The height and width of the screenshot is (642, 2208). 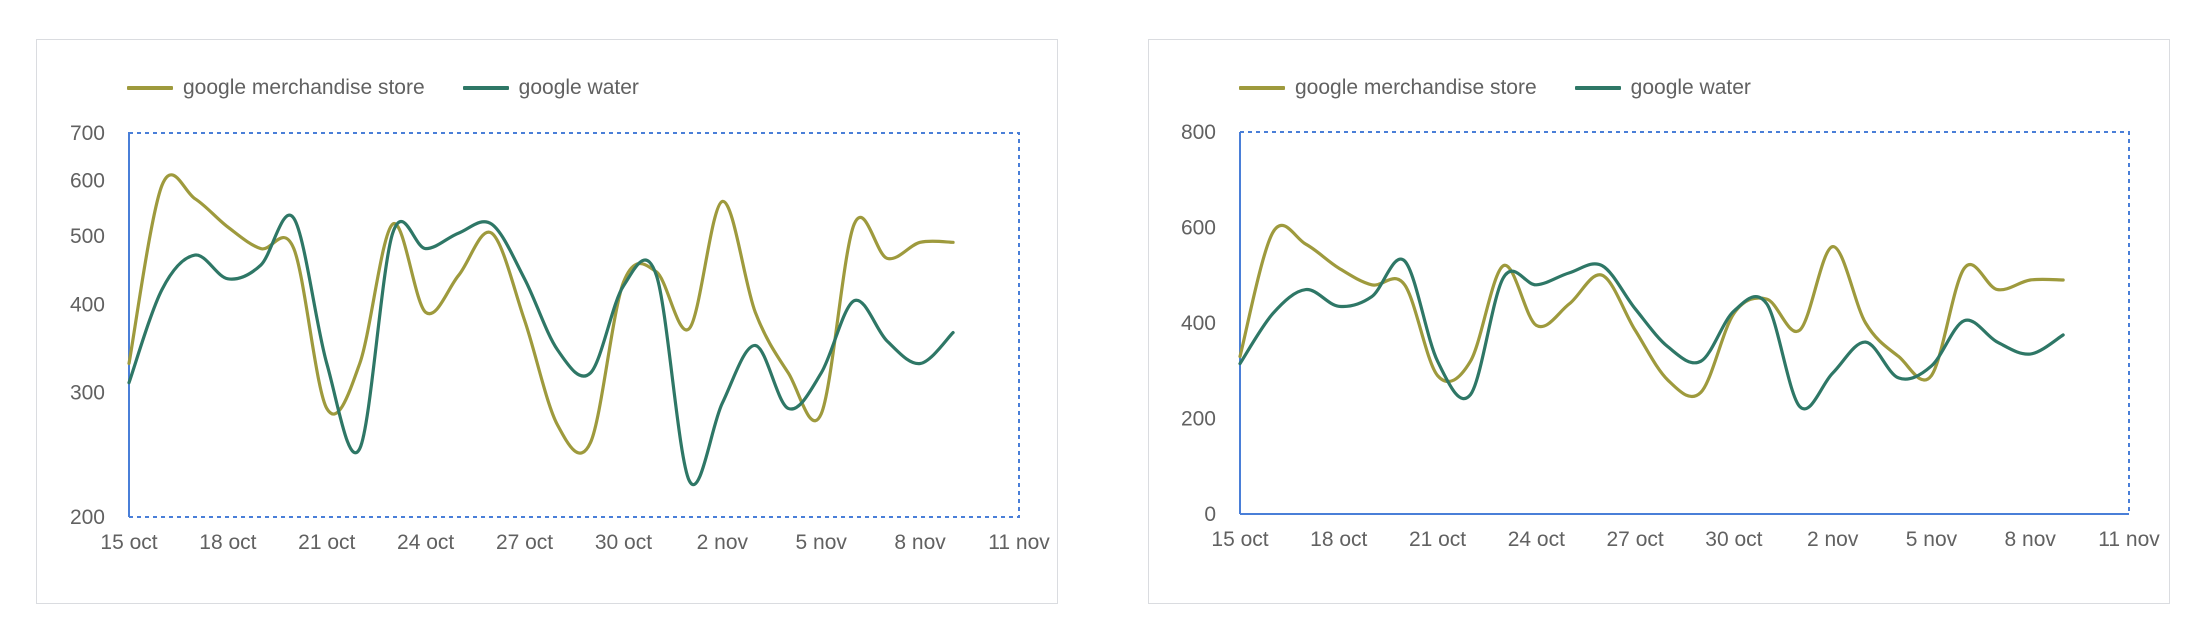 I want to click on y-tick-label: 800, so click(x=1198, y=132).